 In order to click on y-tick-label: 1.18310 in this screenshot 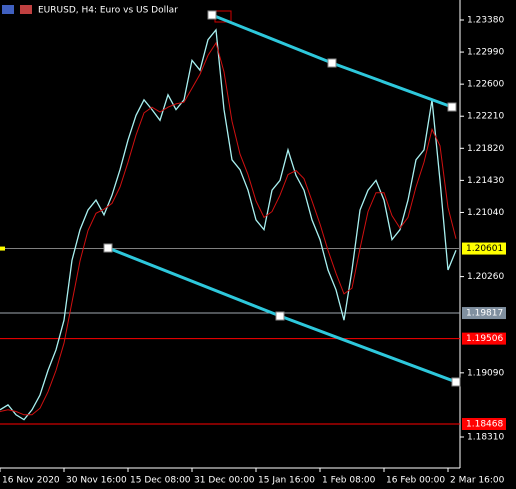, I will do `click(485, 437)`.